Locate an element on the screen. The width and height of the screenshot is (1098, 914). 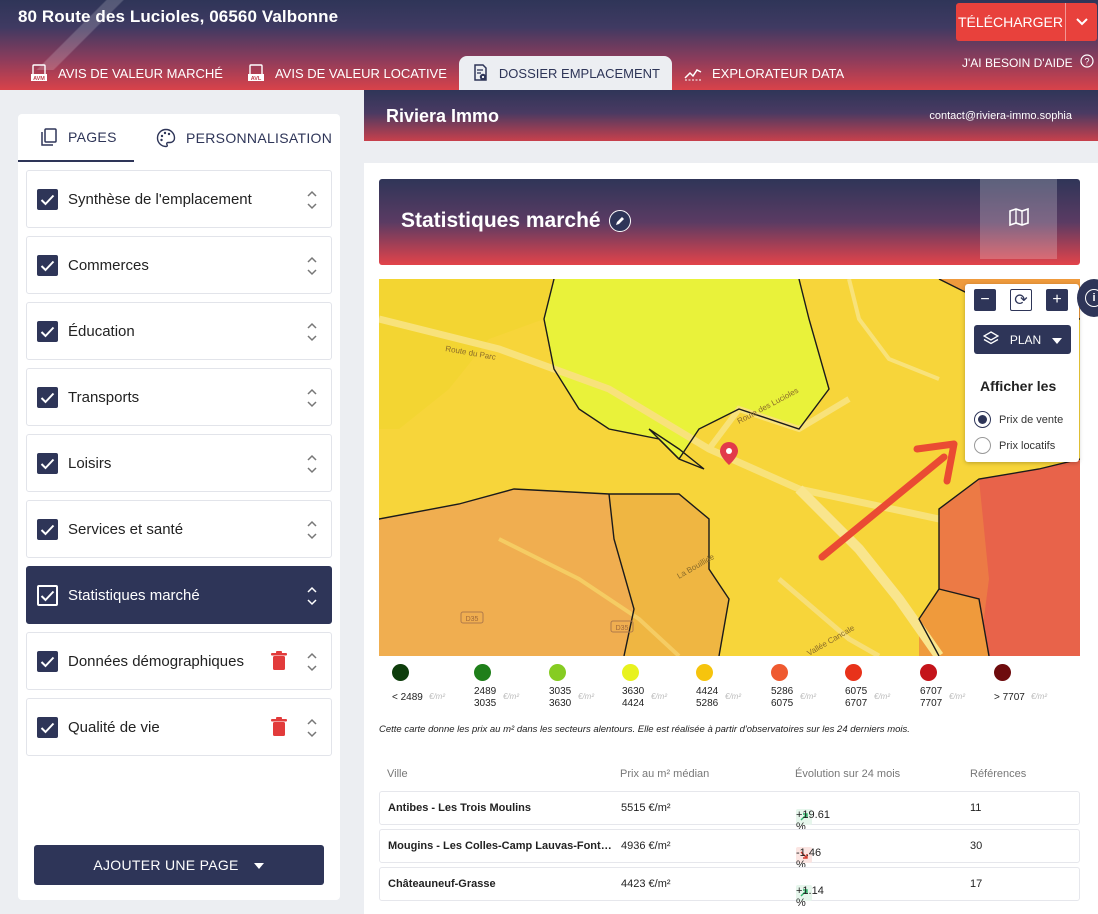
tab-explorateur-data: EXPLORATEUR DATA is located at coordinates (764, 73).